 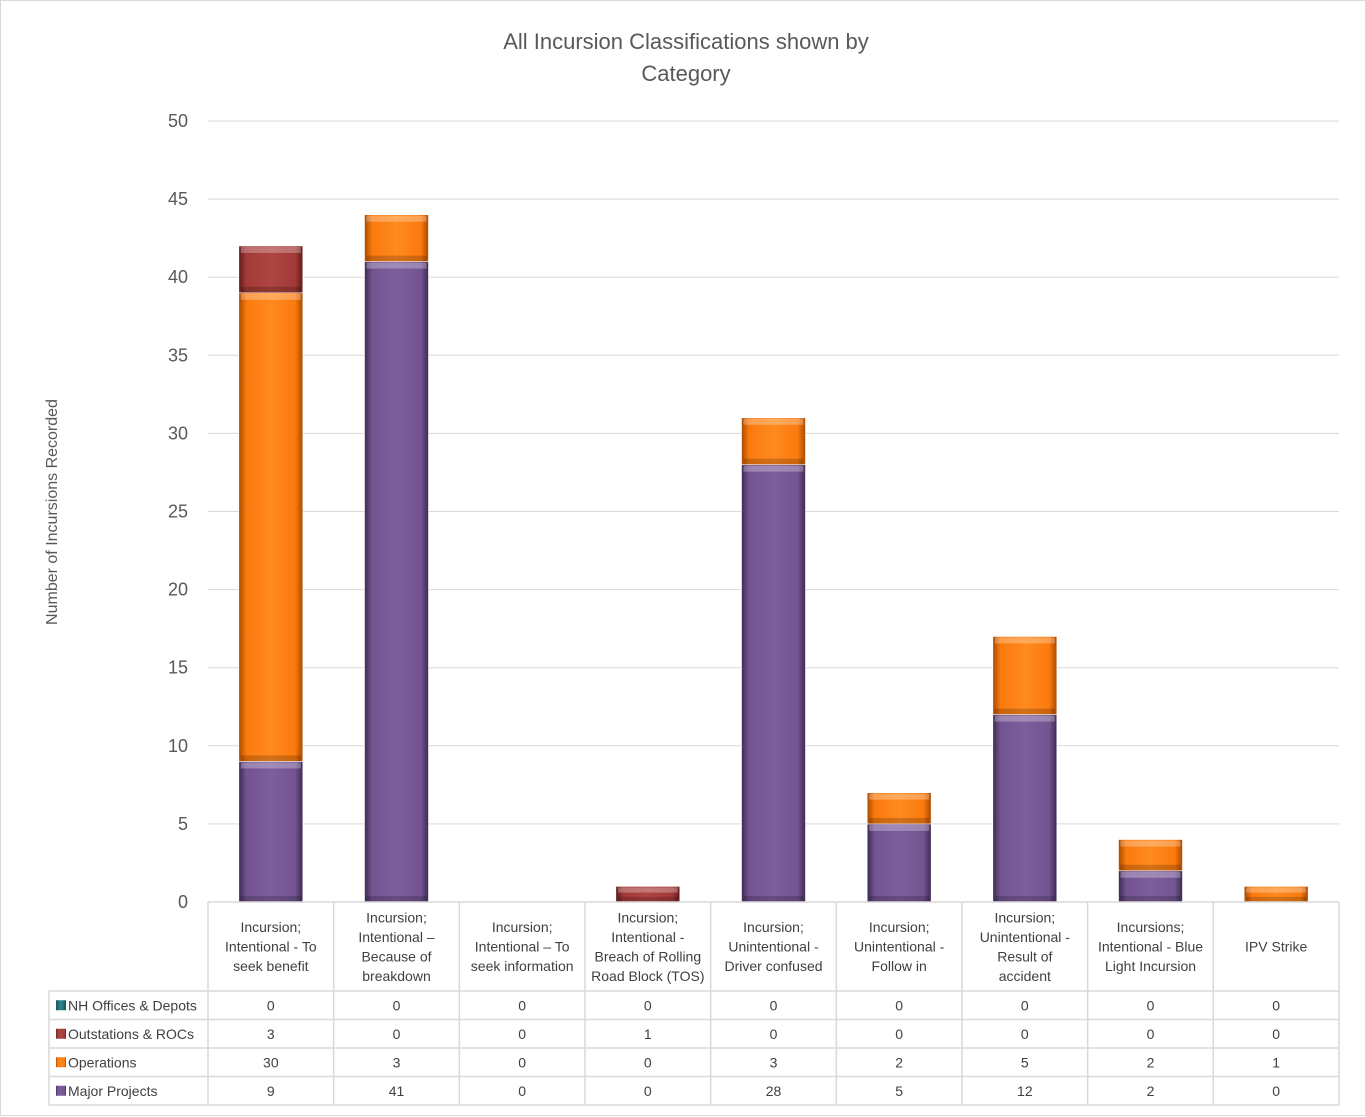 I want to click on category-label: Incursion; Unintentional -Follow in, so click(x=899, y=946).